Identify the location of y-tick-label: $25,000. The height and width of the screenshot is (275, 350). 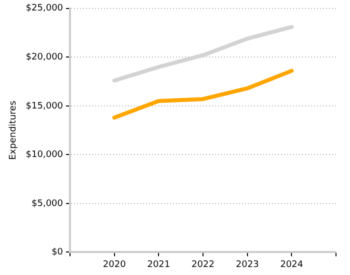
(45, 9).